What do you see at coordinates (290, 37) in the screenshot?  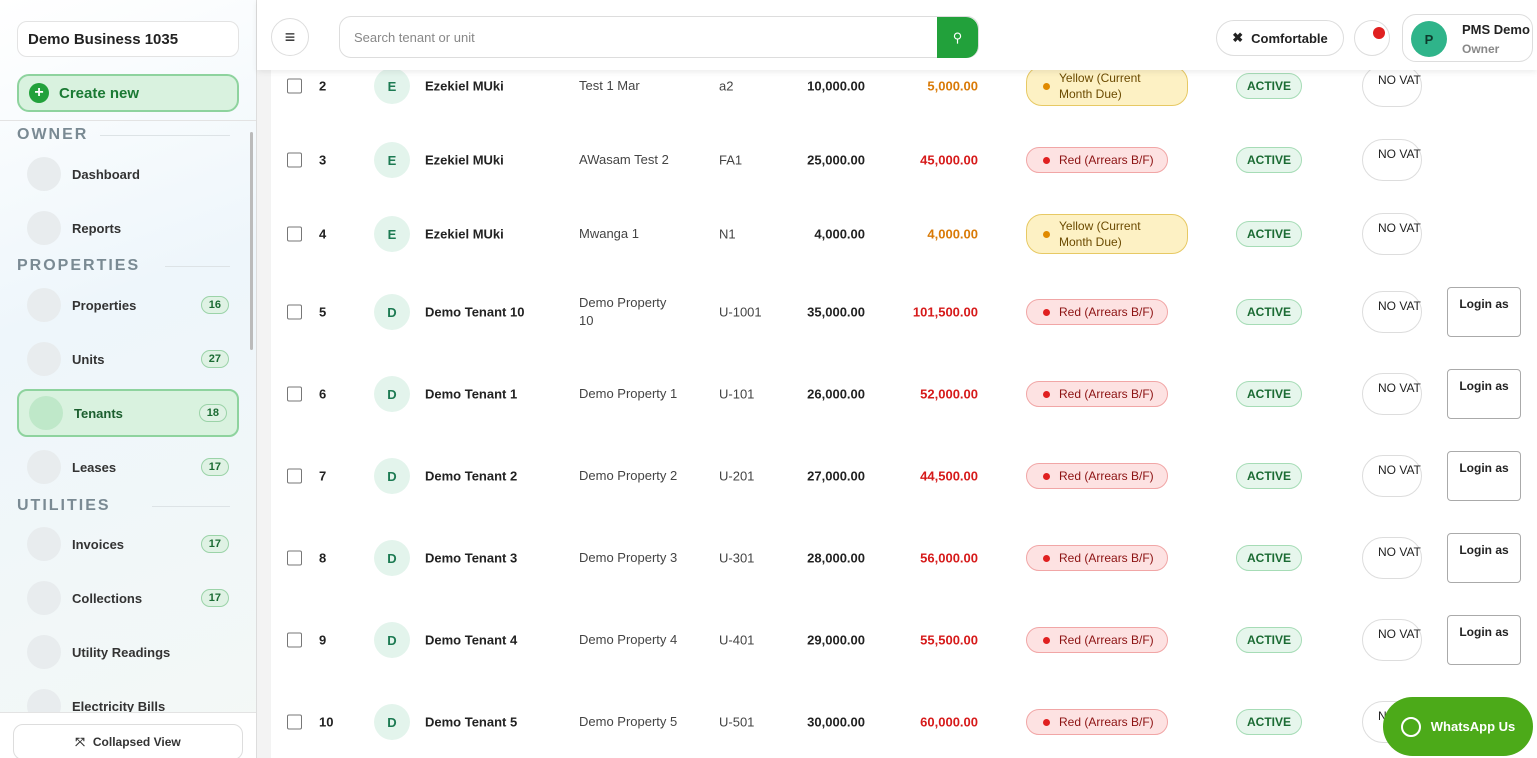 I see `menu-button: ≡` at bounding box center [290, 37].